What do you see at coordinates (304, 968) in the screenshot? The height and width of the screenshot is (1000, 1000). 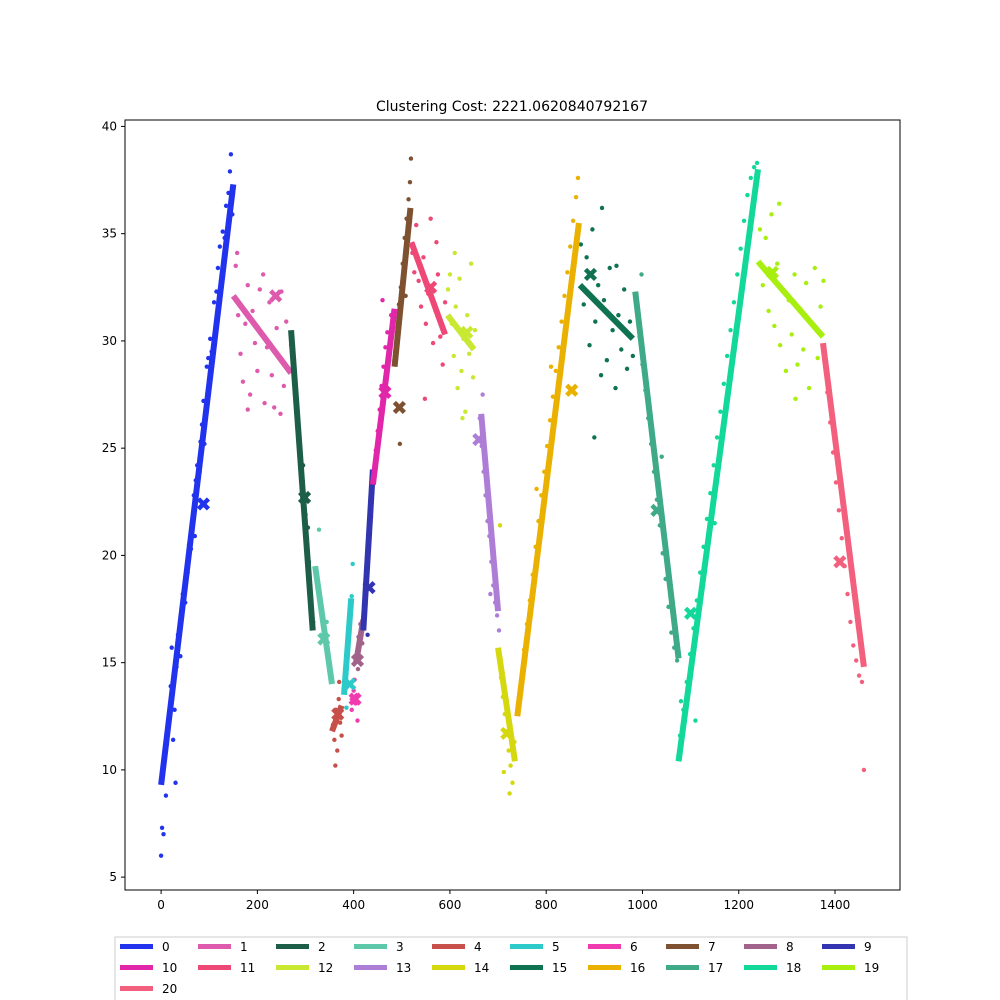 I see `legend-entry-12: 12` at bounding box center [304, 968].